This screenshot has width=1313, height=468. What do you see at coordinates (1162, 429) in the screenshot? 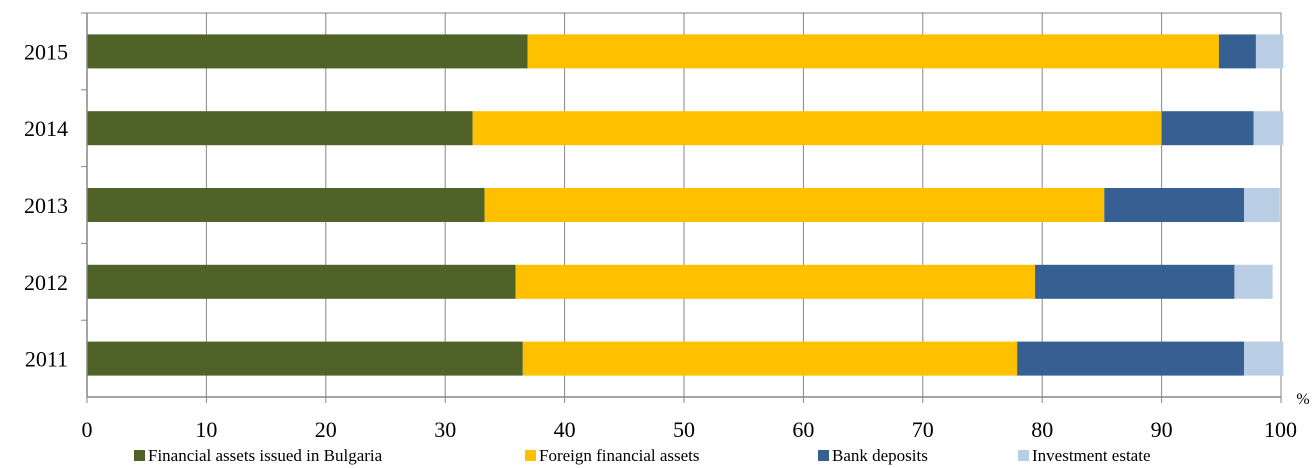
I see `x-tick-label: 90` at bounding box center [1162, 429].